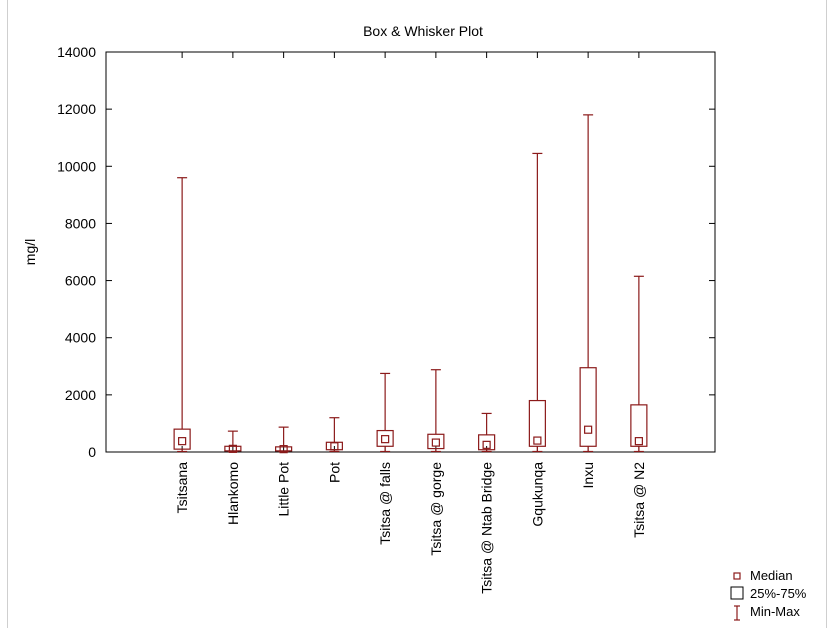 This screenshot has width=828, height=628. What do you see at coordinates (487, 528) in the screenshot?
I see `x-tick-label: Tsitsa @ Ntab Bridge` at bounding box center [487, 528].